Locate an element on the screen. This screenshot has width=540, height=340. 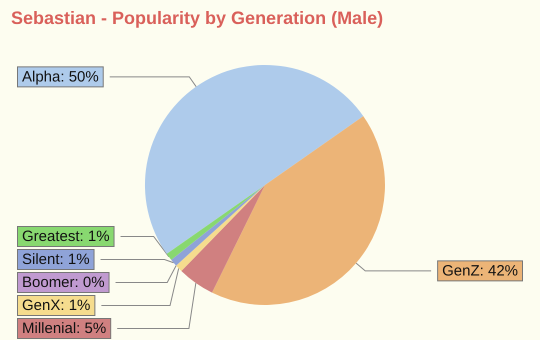
slice-label: Greatest: 1% is located at coordinates (66, 236).